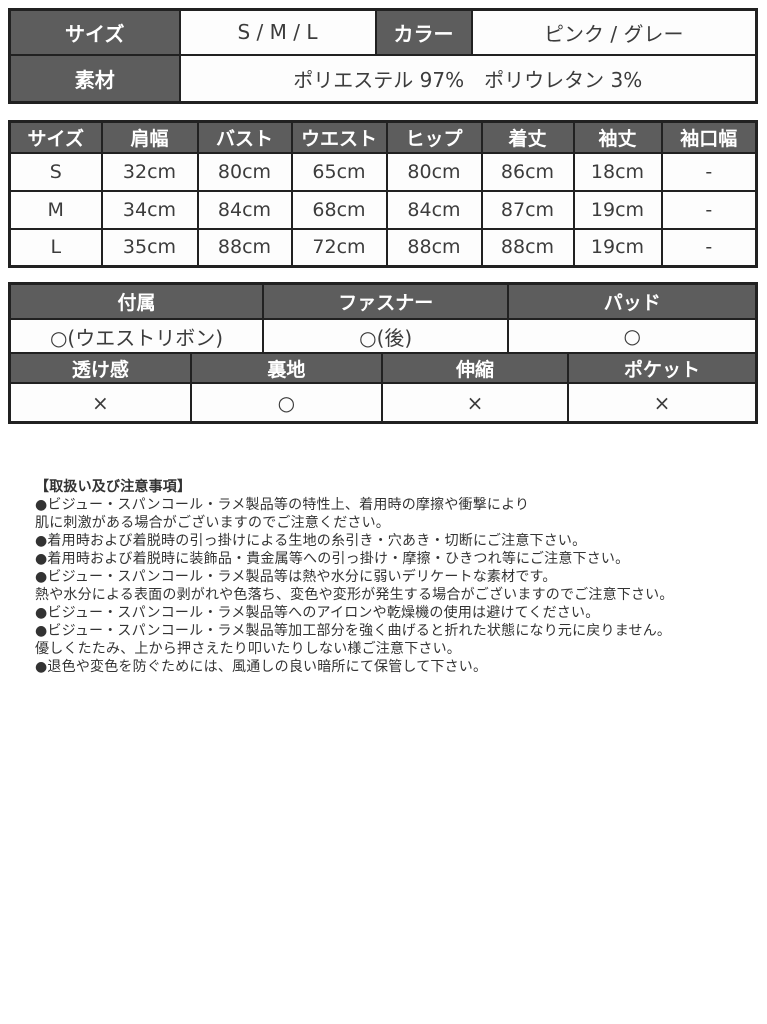 This screenshot has width=767, height=1024. What do you see at coordinates (423, 32) in the screenshot?
I see `color-label: カラー` at bounding box center [423, 32].